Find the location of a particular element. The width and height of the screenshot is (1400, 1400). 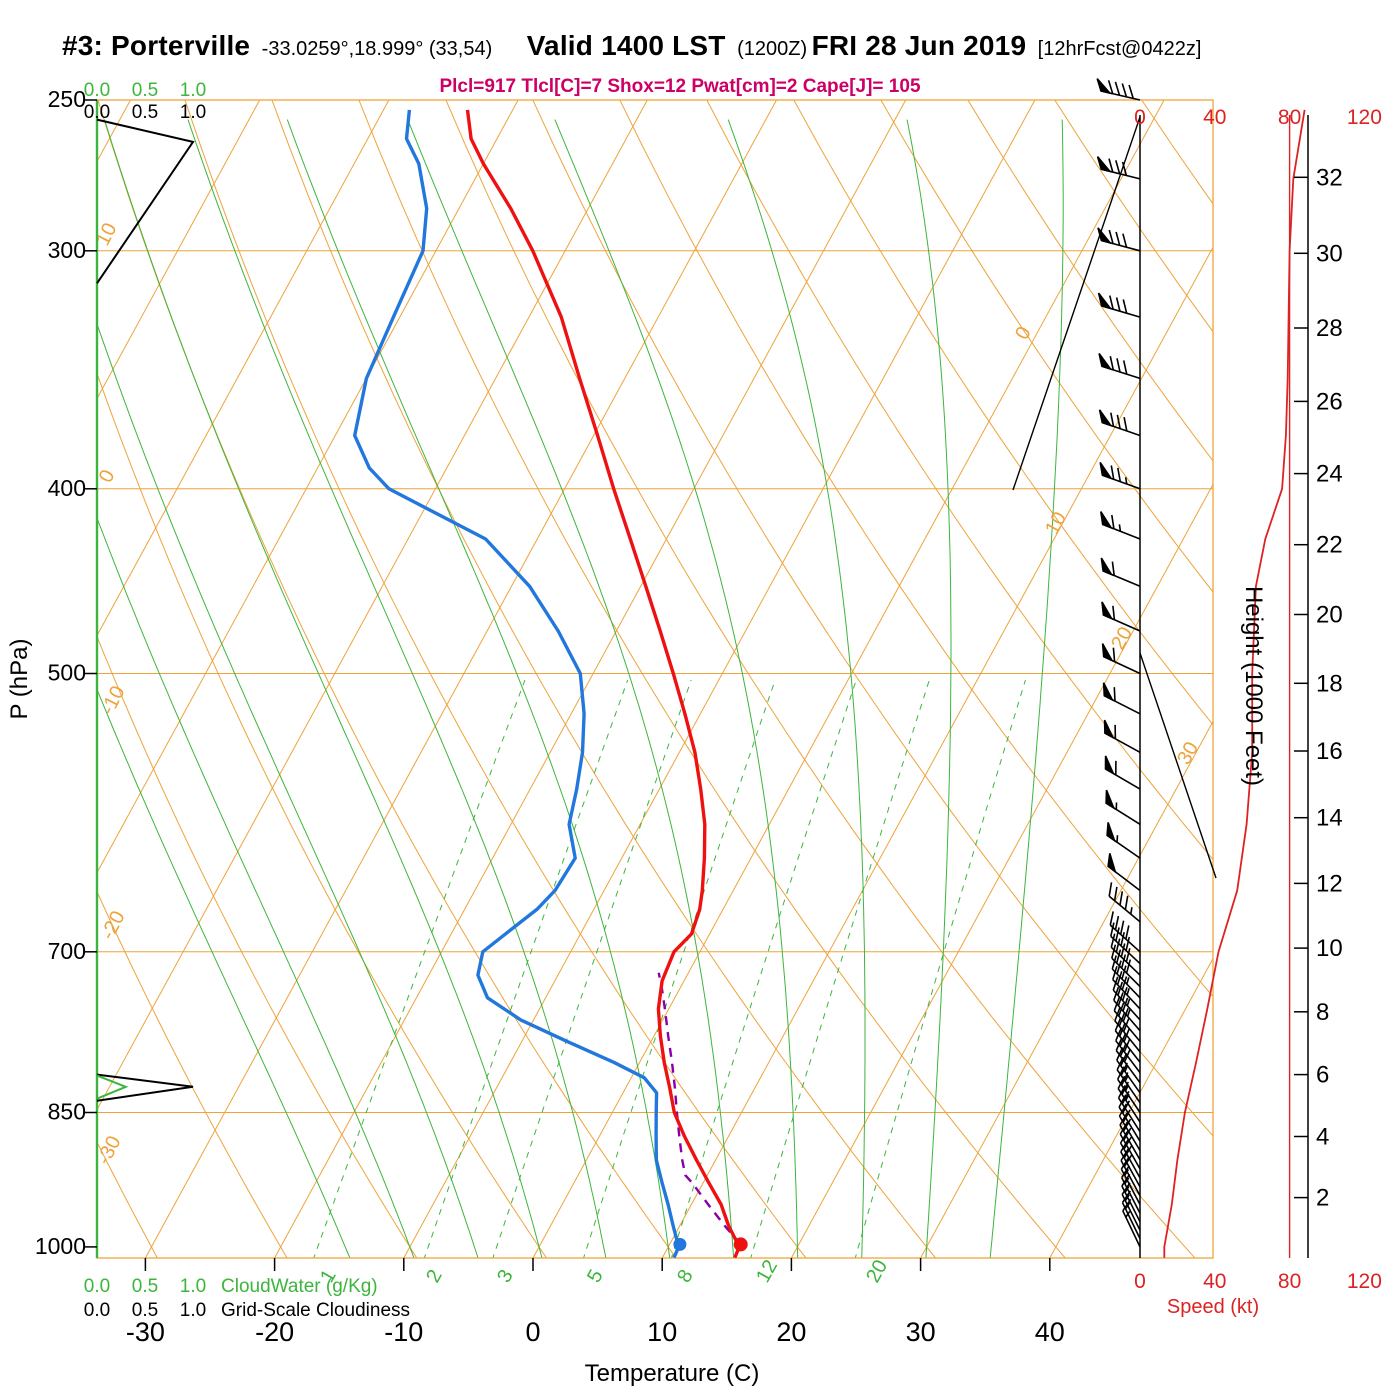

pressure-axis: 250 300 400 500 700 850 1000 P (hPa) is located at coordinates (51, 672).